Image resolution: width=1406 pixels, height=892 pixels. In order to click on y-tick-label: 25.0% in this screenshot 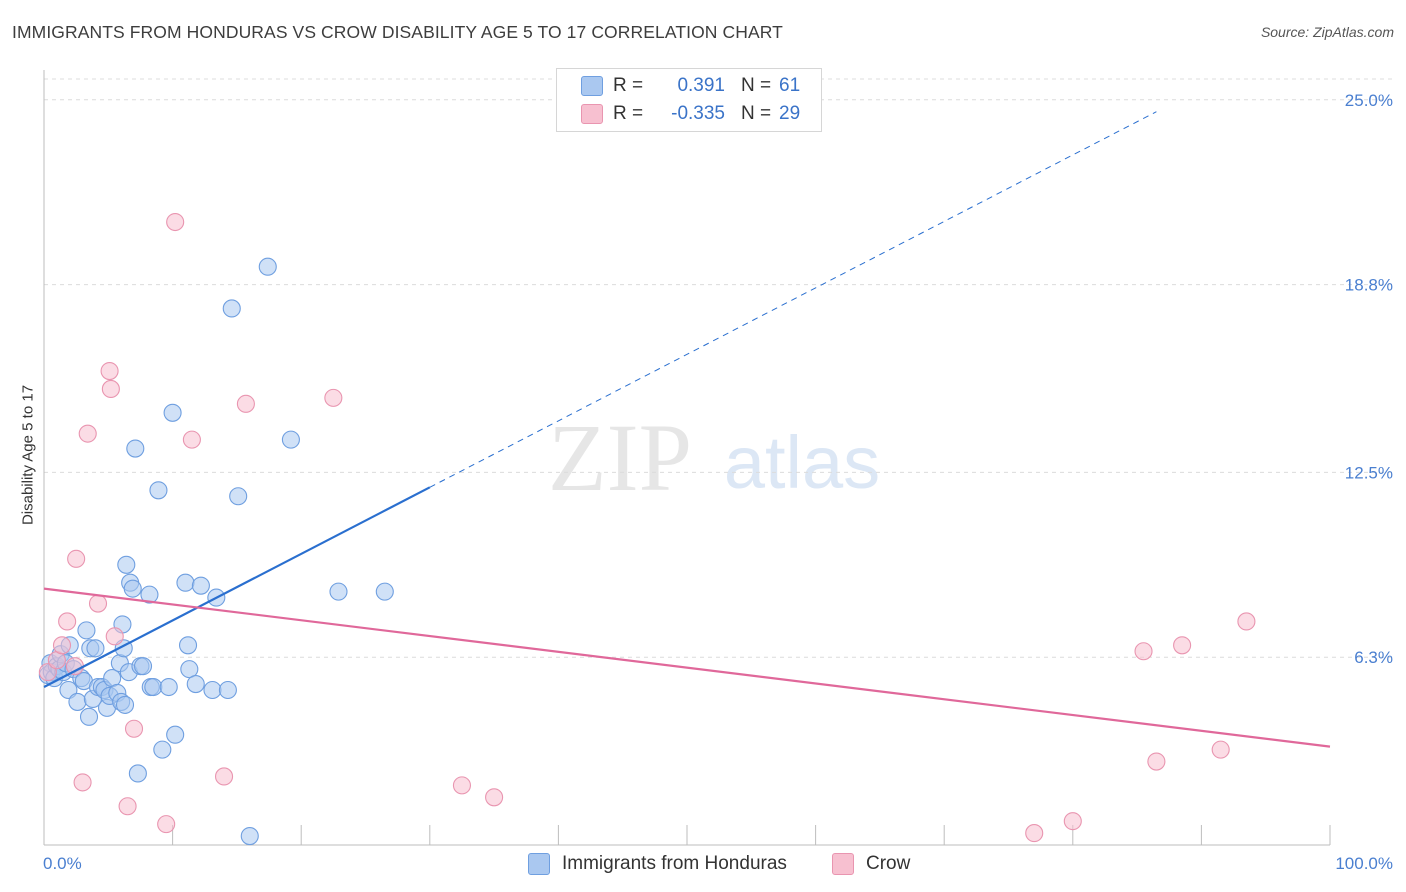, I will do `click(1369, 100)`.